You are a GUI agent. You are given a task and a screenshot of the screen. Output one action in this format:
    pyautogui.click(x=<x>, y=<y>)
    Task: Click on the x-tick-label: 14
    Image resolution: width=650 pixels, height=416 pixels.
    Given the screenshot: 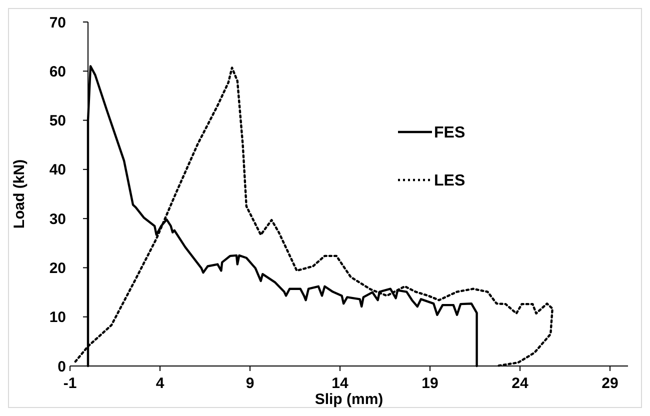 What is the action you would take?
    pyautogui.click(x=340, y=383)
    